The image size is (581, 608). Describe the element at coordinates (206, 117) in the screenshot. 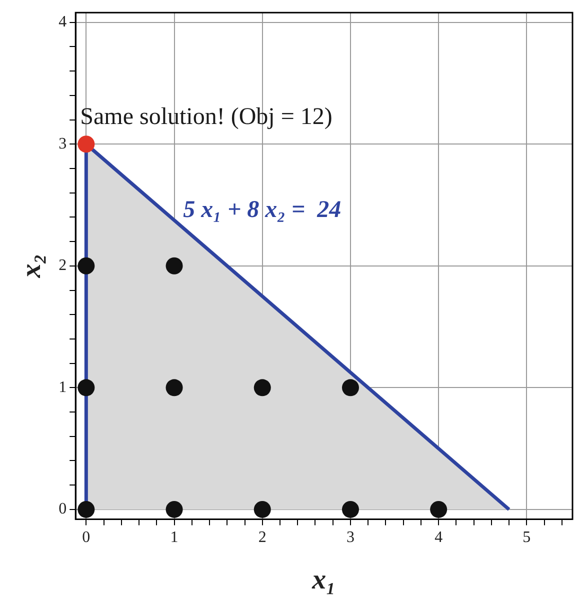

I see `annotation: Same solution! (Obj = 12)` at that location.